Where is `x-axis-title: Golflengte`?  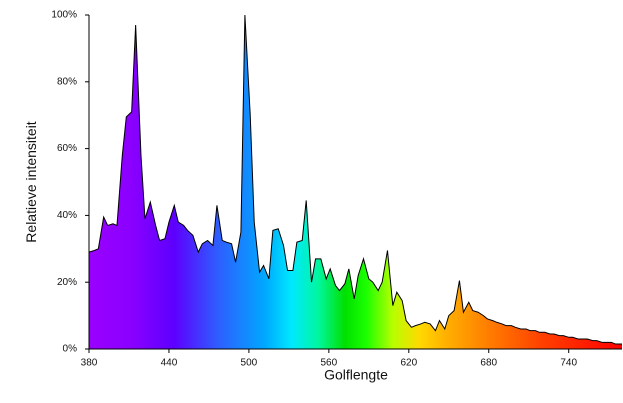
x-axis-title: Golflengte is located at coordinates (356, 374).